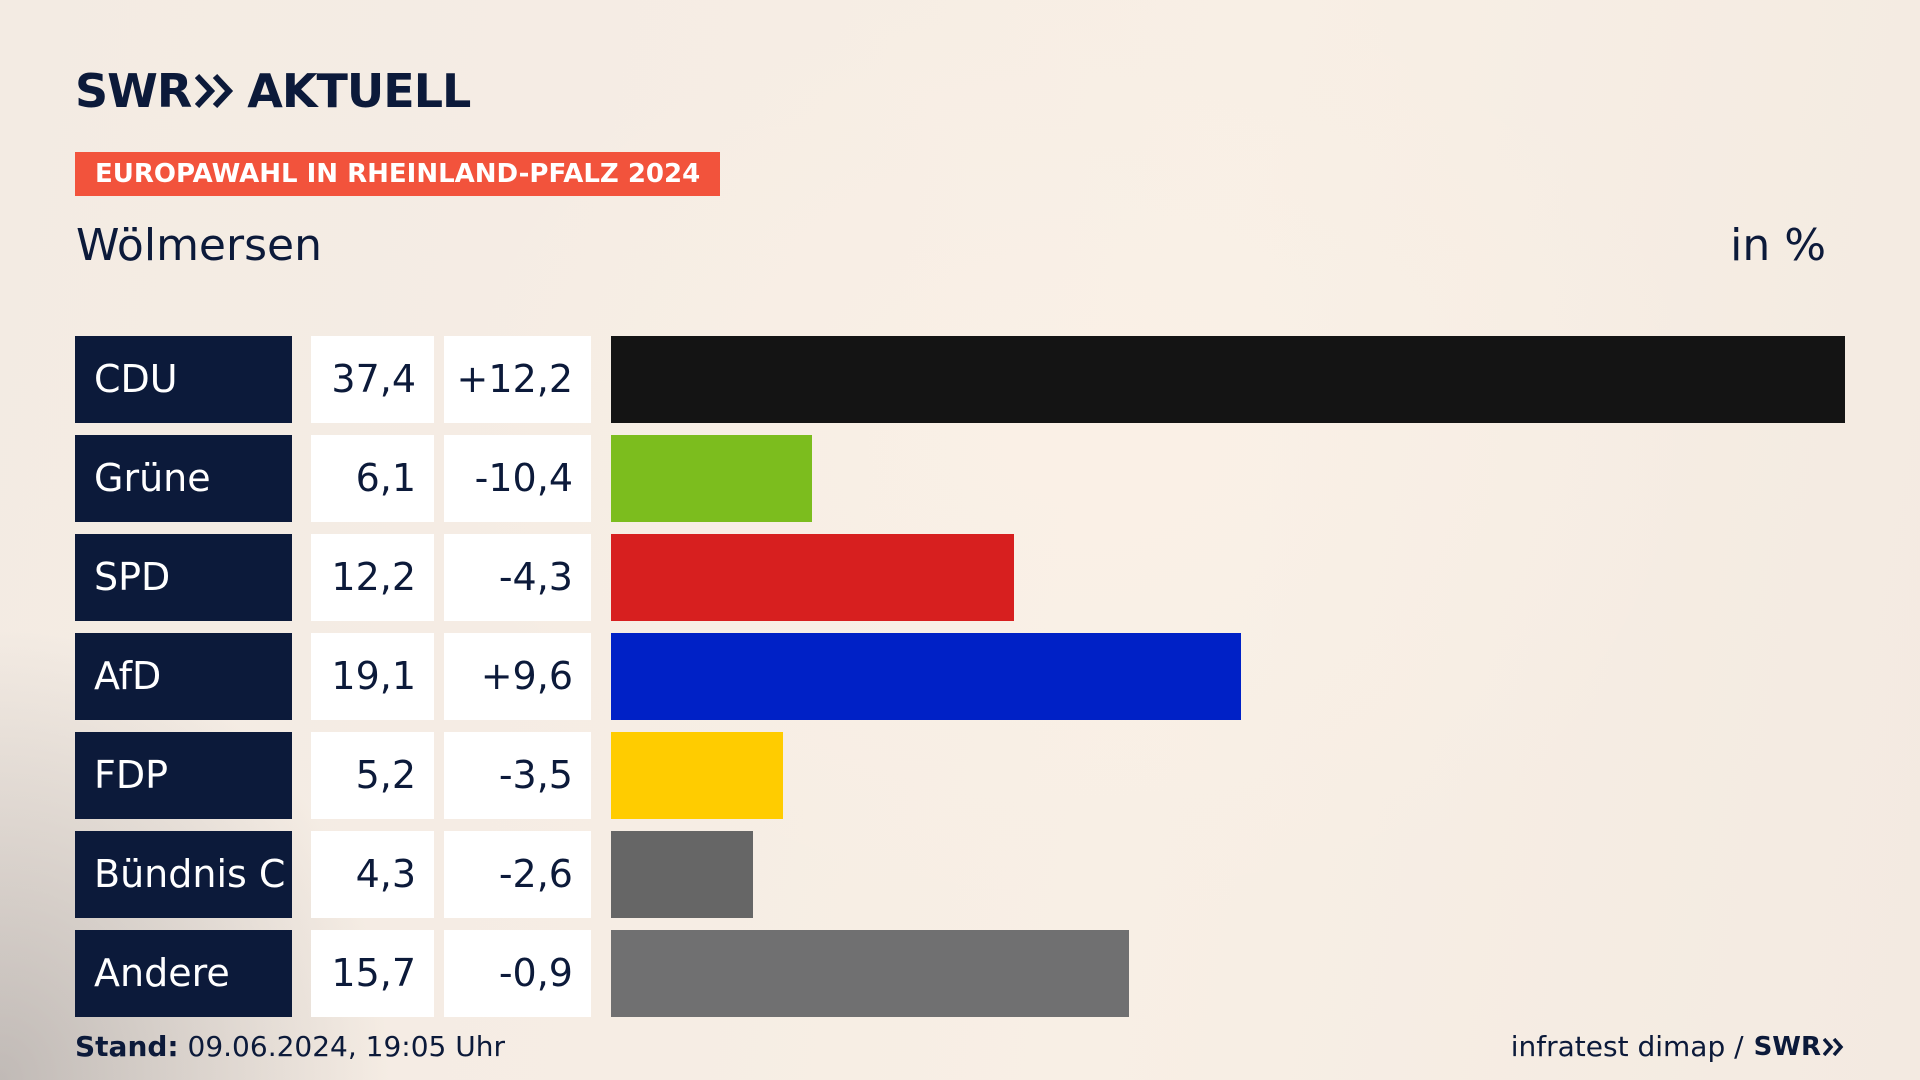  Describe the element at coordinates (1833, 1046) in the screenshot. I see `double-chevron-small-icon` at that location.